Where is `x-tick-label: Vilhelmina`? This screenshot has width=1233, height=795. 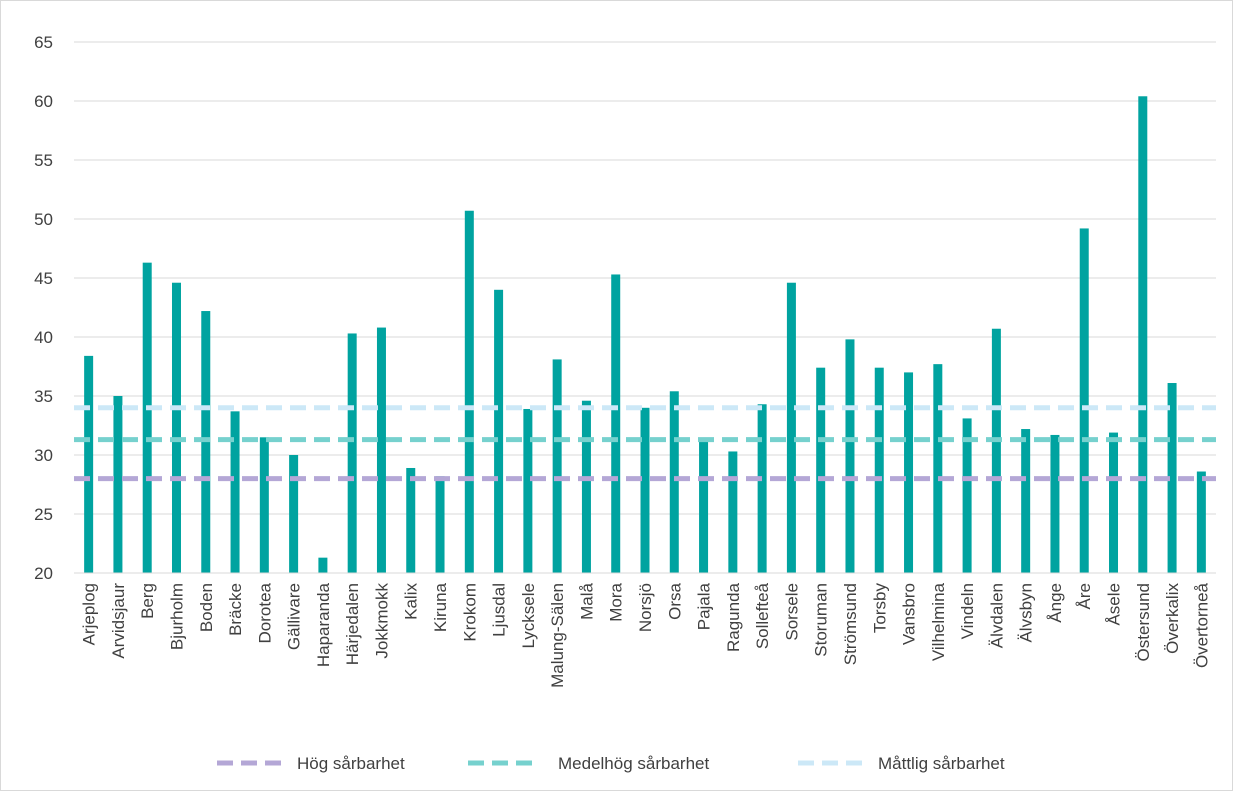 x-tick-label: Vilhelmina is located at coordinates (938, 621).